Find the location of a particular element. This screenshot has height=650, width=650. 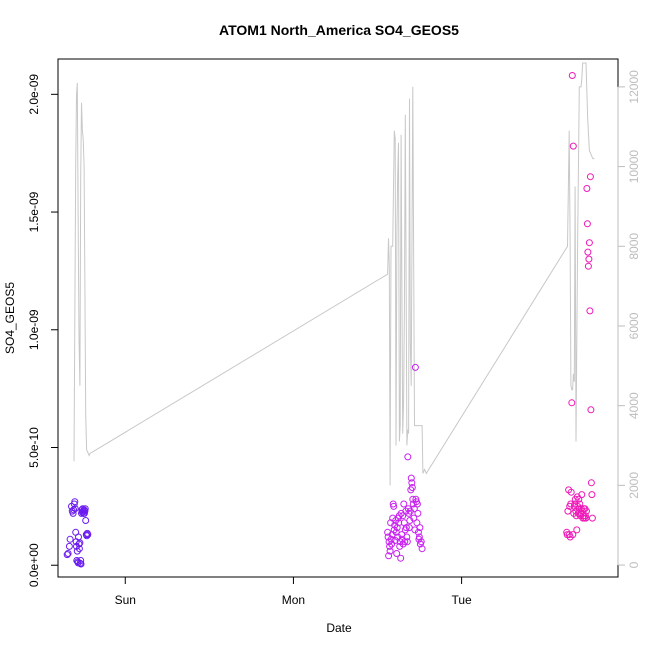

y-tick-label: 1.0e-09 is located at coordinates (34, 329).